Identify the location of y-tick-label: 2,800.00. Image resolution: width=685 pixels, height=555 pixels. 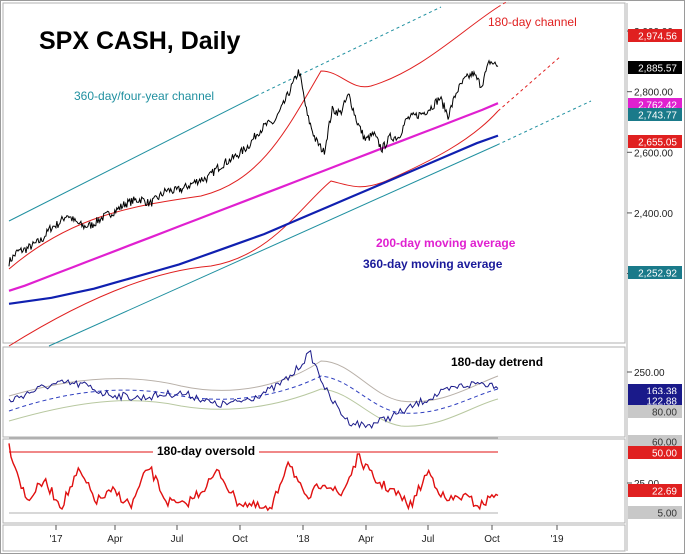
(653, 93).